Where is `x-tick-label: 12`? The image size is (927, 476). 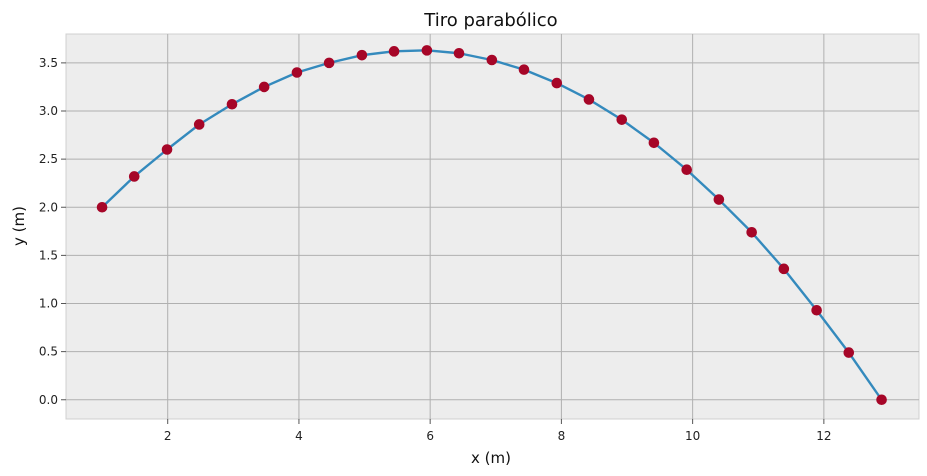 x-tick-label: 12 is located at coordinates (823, 436).